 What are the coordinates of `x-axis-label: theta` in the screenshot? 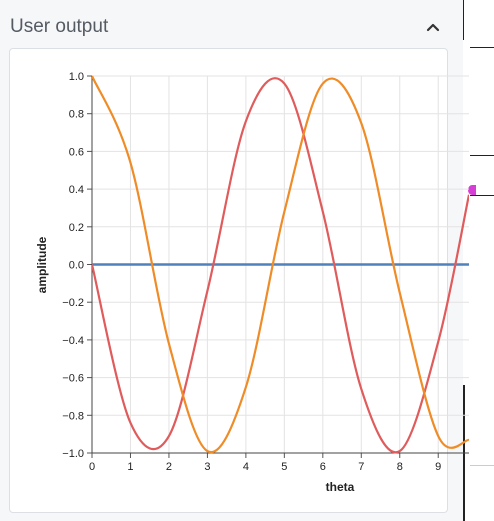 It's located at (340, 487).